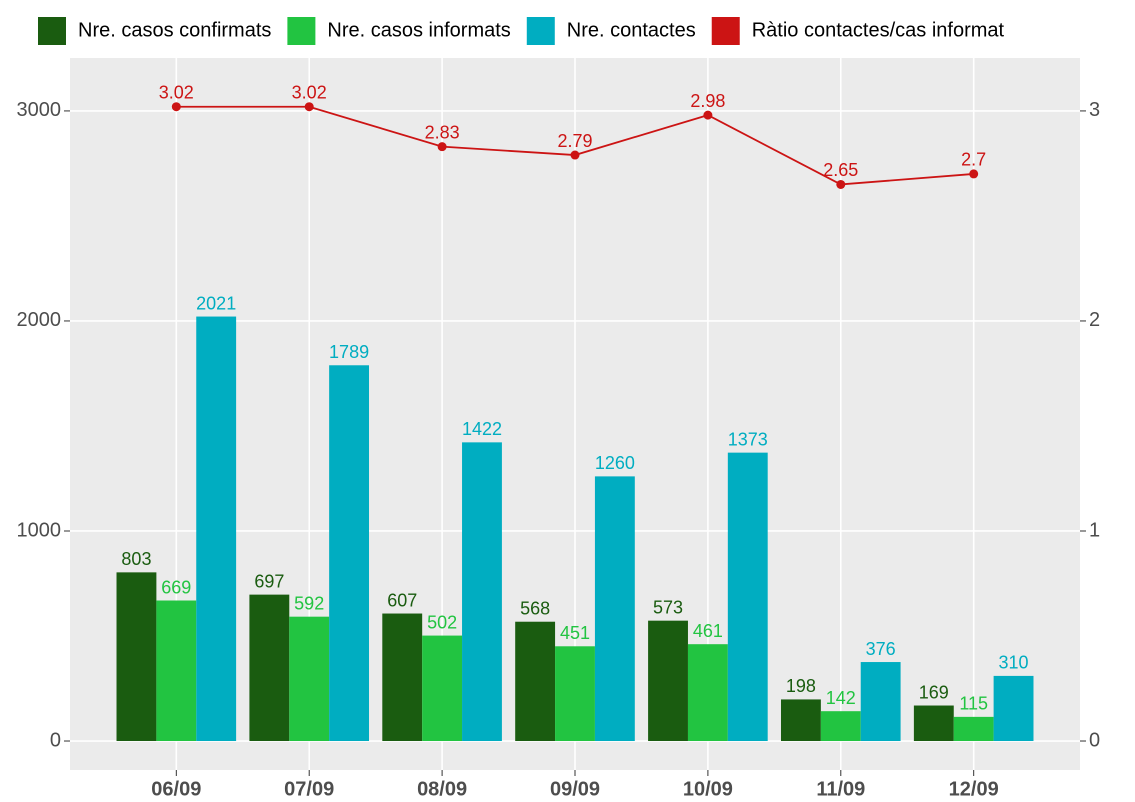 This screenshot has width=1135, height=802. I want to click on x-tick-label: 09/09, so click(575, 789).